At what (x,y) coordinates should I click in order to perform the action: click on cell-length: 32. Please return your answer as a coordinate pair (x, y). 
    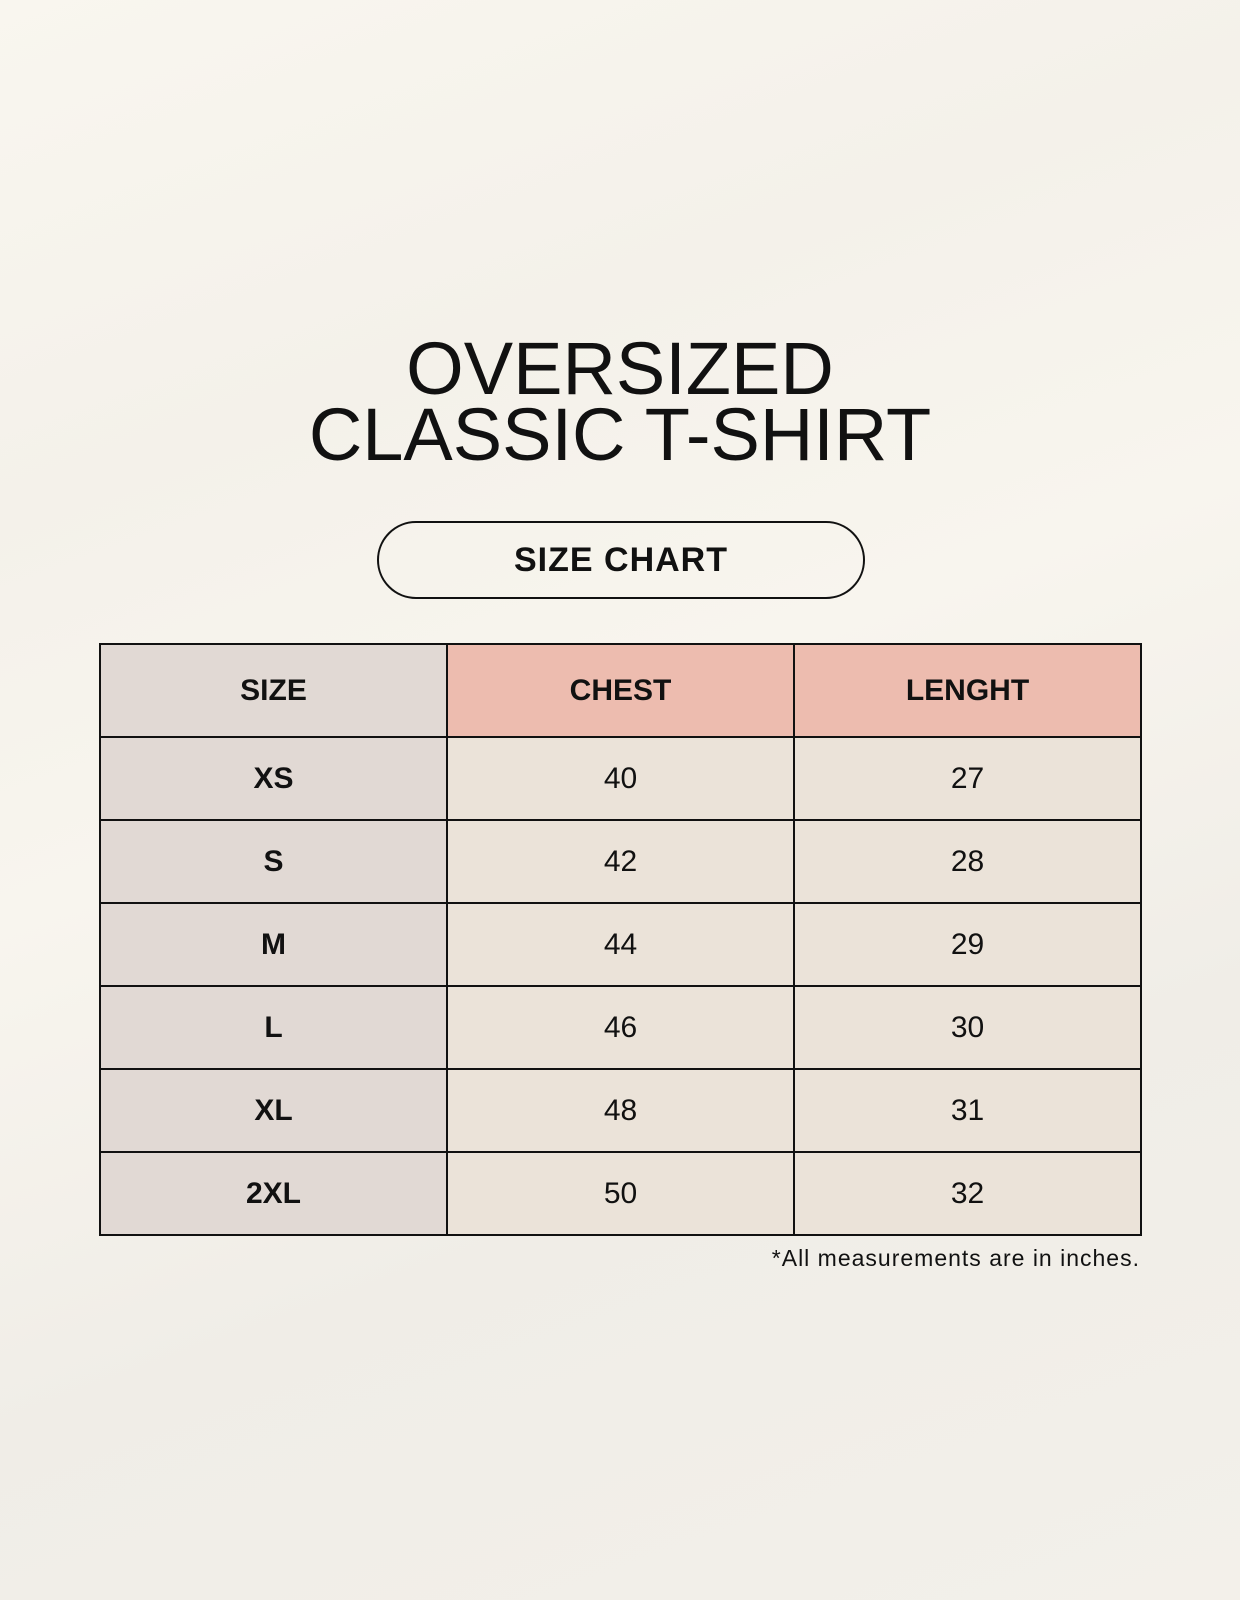
    Looking at the image, I should click on (967, 1193).